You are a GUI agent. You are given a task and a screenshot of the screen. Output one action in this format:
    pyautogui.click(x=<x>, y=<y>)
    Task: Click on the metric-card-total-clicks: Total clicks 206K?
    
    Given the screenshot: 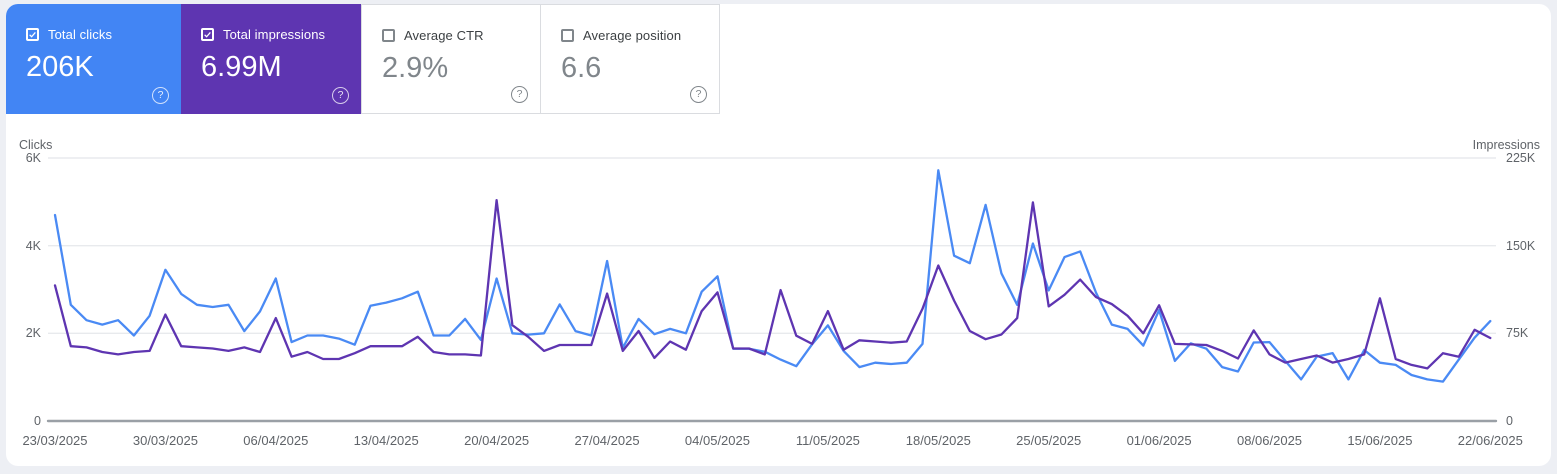 What is the action you would take?
    pyautogui.click(x=93, y=59)
    